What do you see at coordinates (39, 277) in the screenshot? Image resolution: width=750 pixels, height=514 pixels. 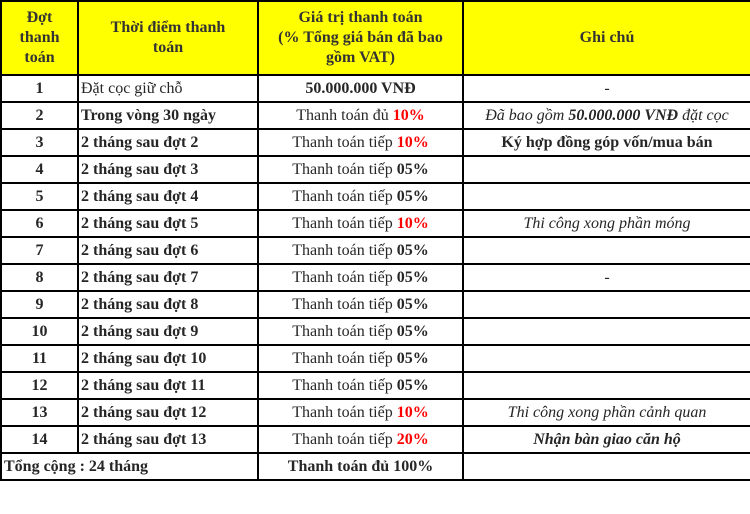 I see `stage-cell: 8` at bounding box center [39, 277].